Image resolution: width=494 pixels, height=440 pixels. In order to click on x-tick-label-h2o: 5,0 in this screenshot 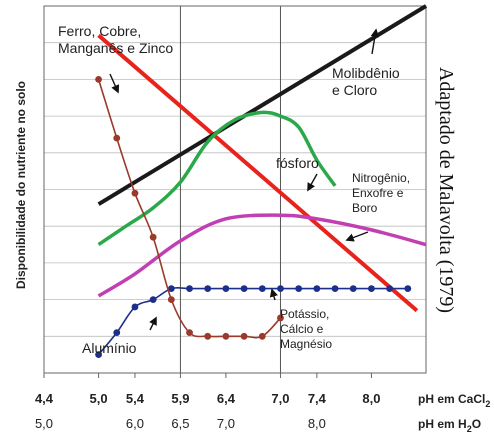, I will do `click(44, 423)`.